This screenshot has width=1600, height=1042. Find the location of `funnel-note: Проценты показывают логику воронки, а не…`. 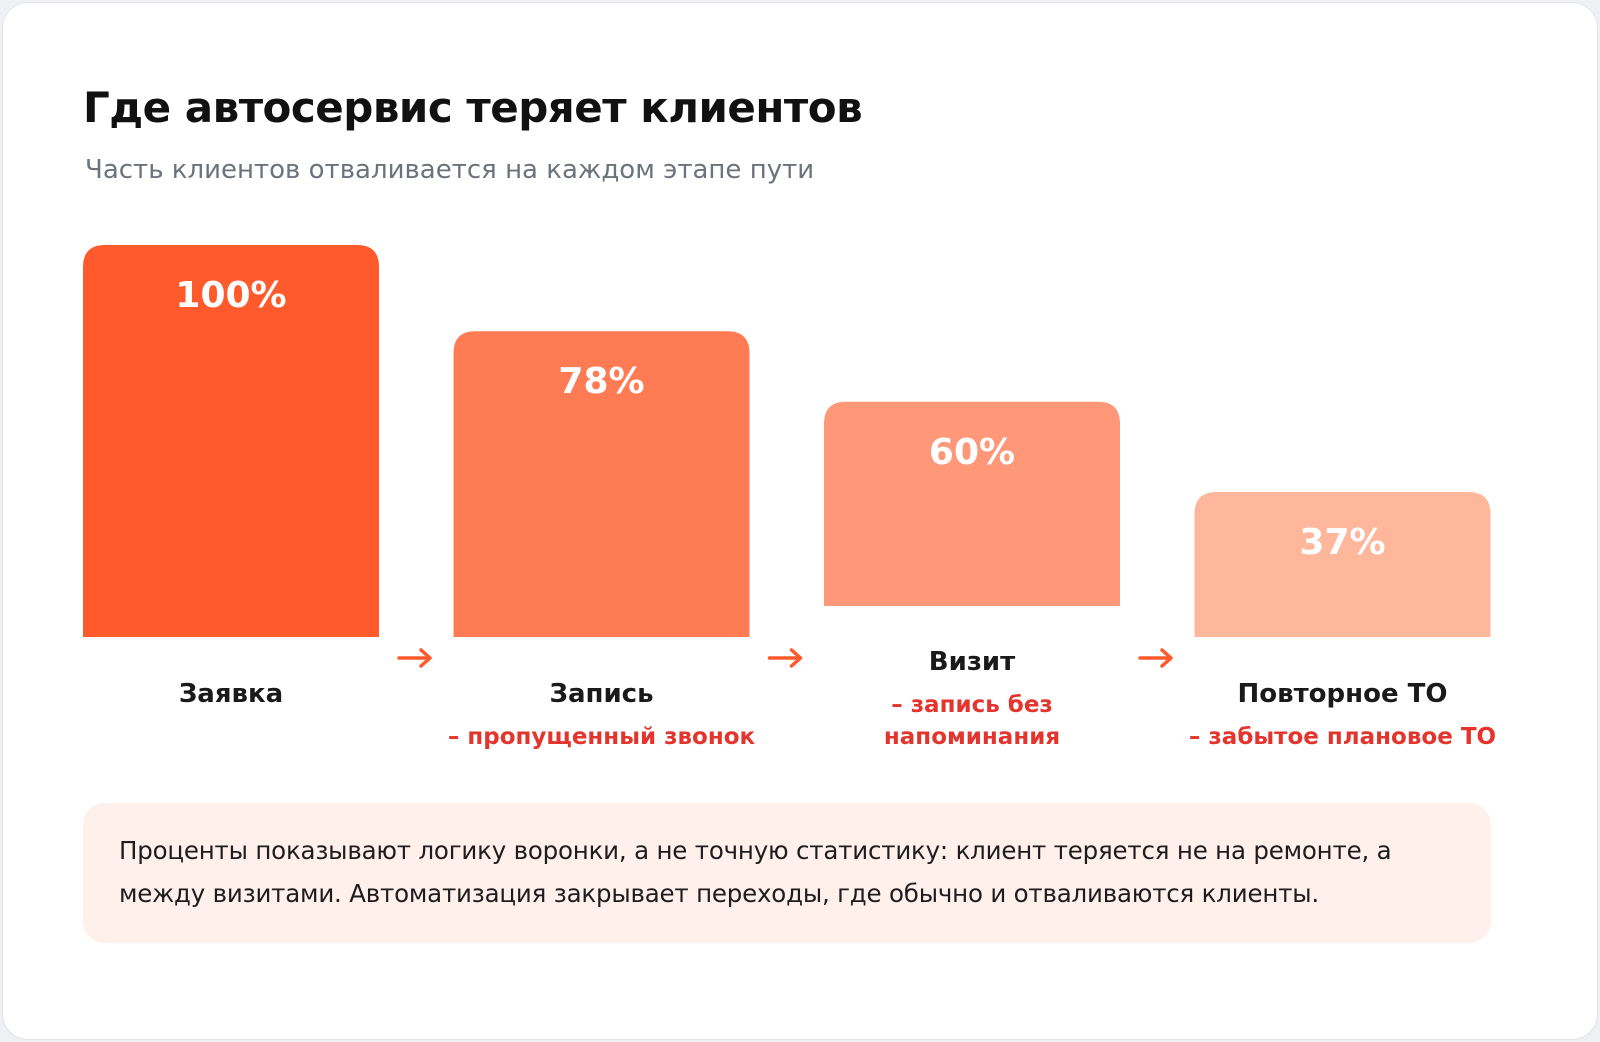

funnel-note: Проценты показывают логику воронки, а не… is located at coordinates (787, 873).